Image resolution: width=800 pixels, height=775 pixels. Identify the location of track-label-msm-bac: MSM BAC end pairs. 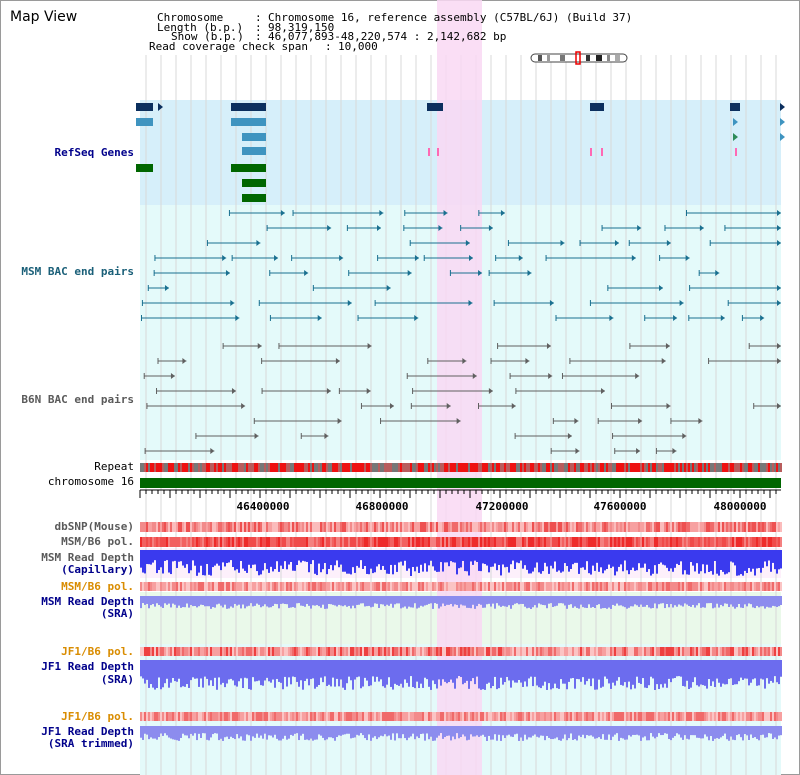
(77, 271).